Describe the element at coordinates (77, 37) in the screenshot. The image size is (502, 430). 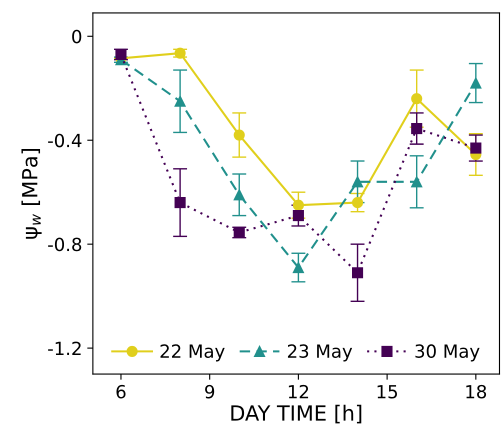
I see `y-tick-label: 0` at that location.